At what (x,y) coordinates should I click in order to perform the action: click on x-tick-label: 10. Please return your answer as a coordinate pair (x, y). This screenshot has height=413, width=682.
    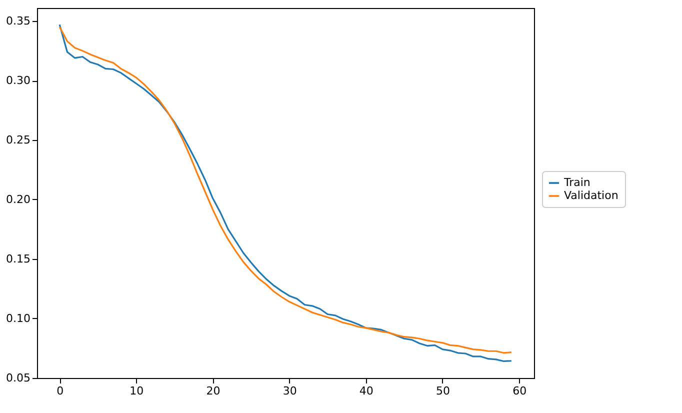
    Looking at the image, I should click on (137, 391).